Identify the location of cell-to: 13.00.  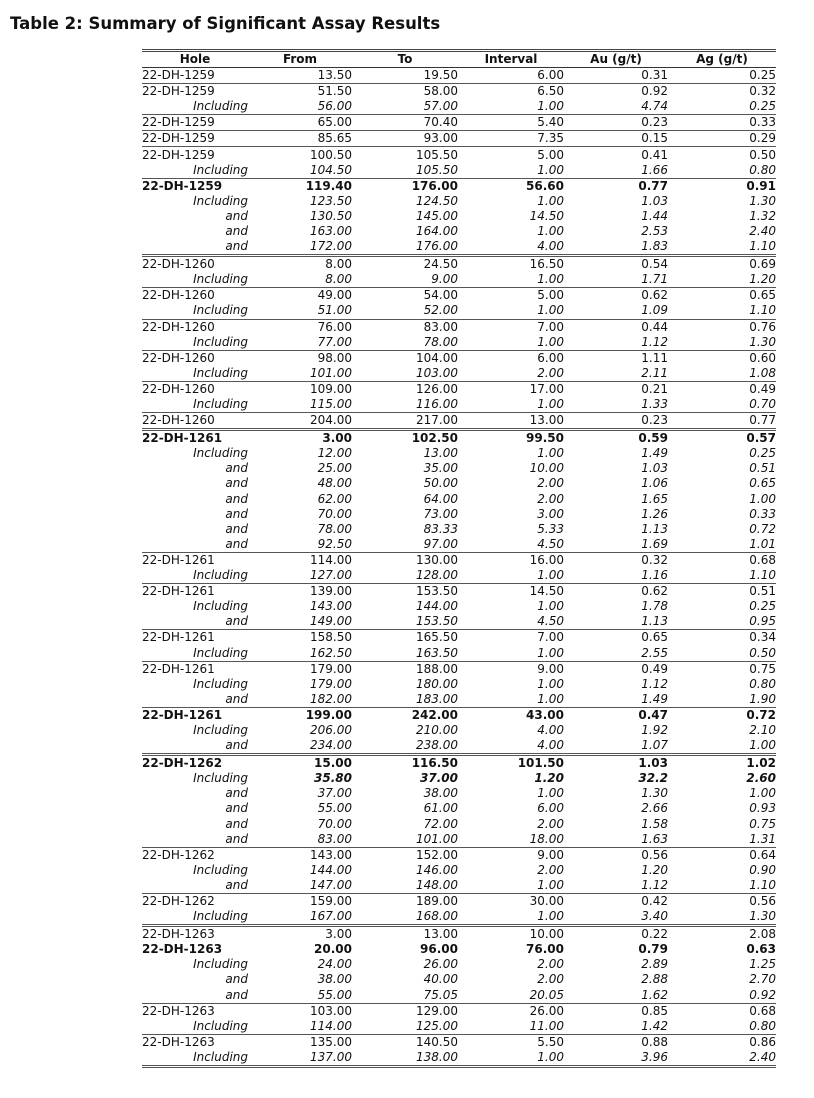
(440, 934).